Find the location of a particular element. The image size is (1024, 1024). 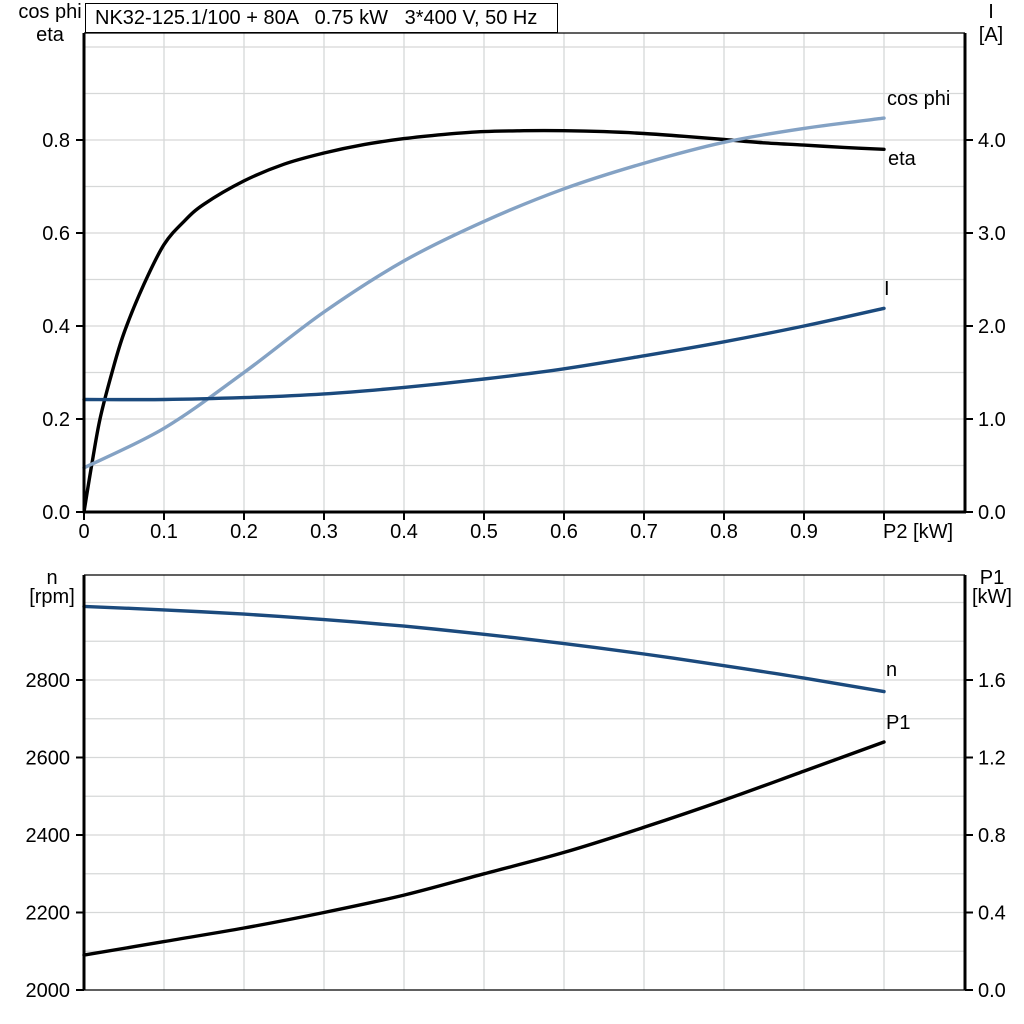

x-axis-tick-label: 0.2 is located at coordinates (244, 532).